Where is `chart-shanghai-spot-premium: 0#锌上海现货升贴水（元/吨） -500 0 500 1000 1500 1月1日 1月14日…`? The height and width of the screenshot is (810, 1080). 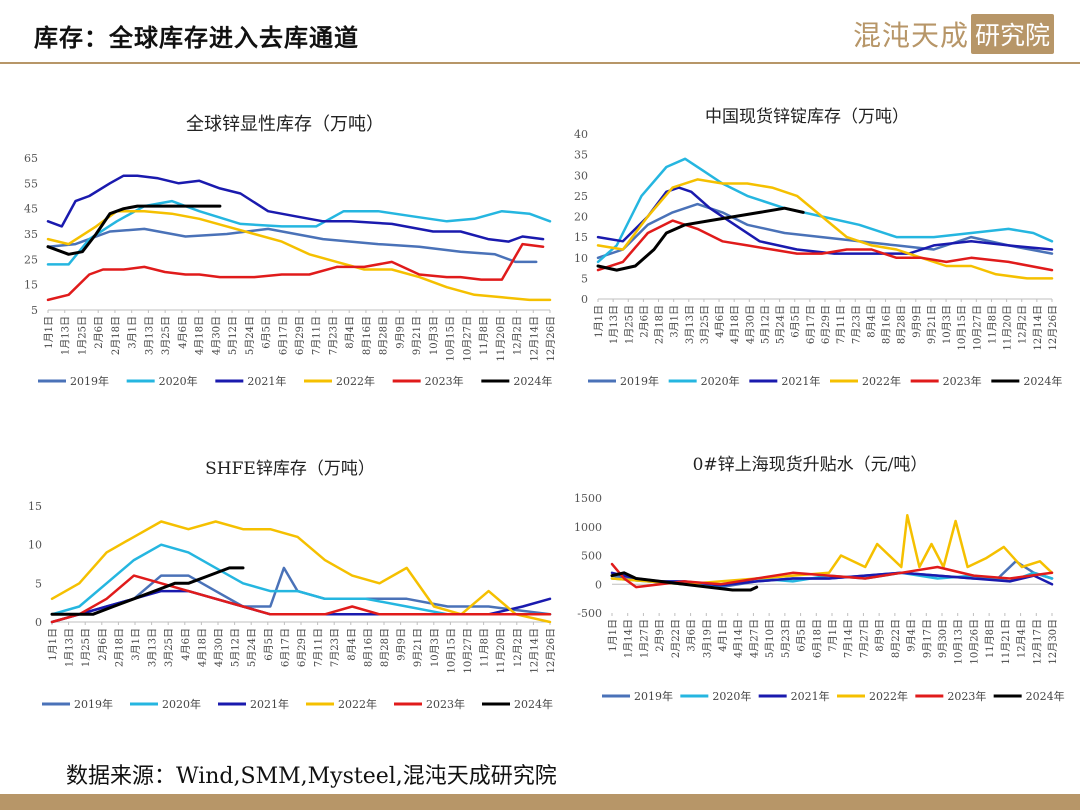
chart-shanghai-spot-premium: 0#锌上海现货升贴水（元/吨） -500 0 500 1000 1500 1月1日 1月14日… is located at coordinates (819, 579).